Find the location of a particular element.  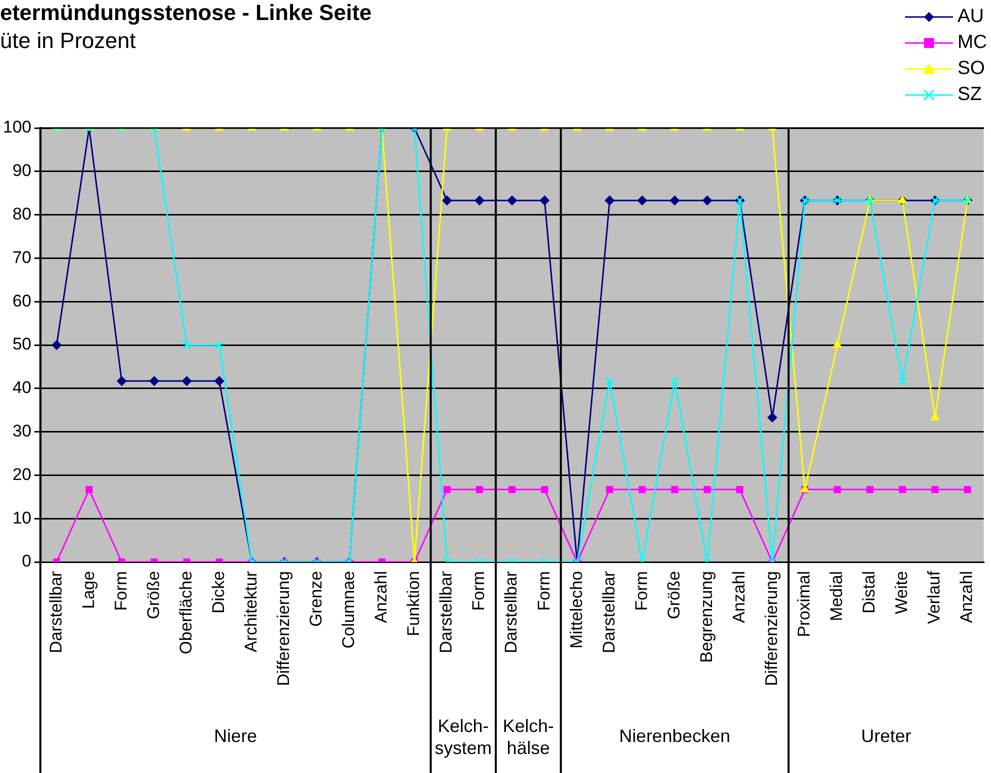

chart-title: etermündungsstenose - Linke Seite is located at coordinates (186, 13).